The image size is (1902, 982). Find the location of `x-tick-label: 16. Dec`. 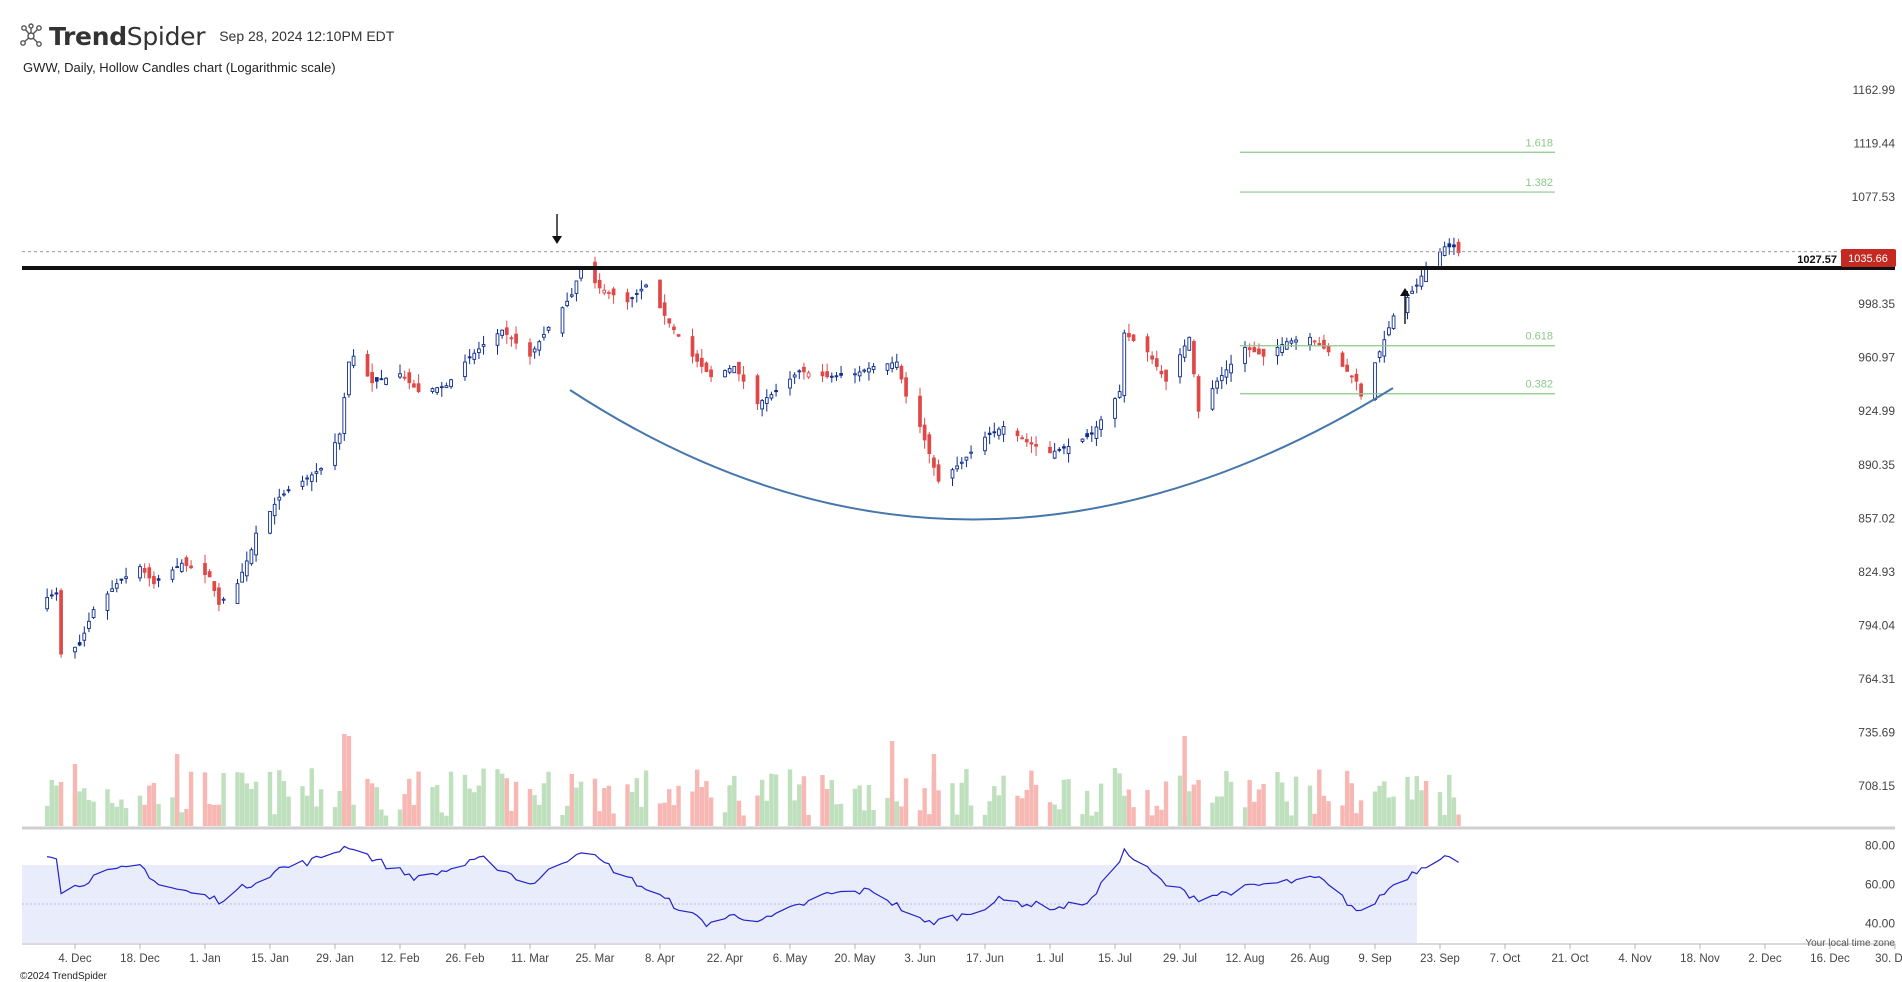

x-tick-label: 16. Dec is located at coordinates (1830, 959).